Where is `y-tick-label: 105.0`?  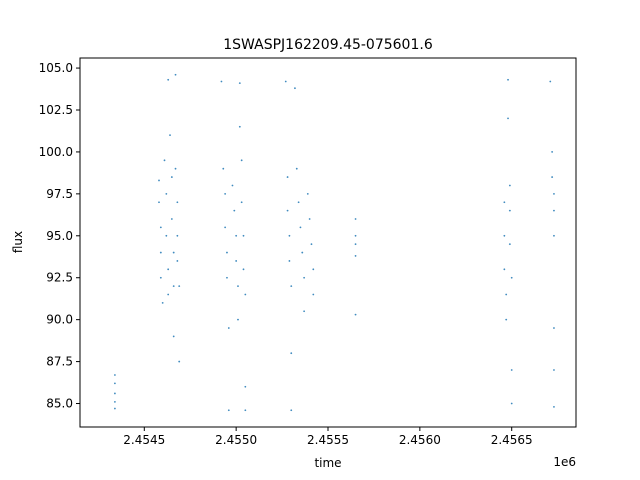 y-tick-label: 105.0 is located at coordinates (56, 68).